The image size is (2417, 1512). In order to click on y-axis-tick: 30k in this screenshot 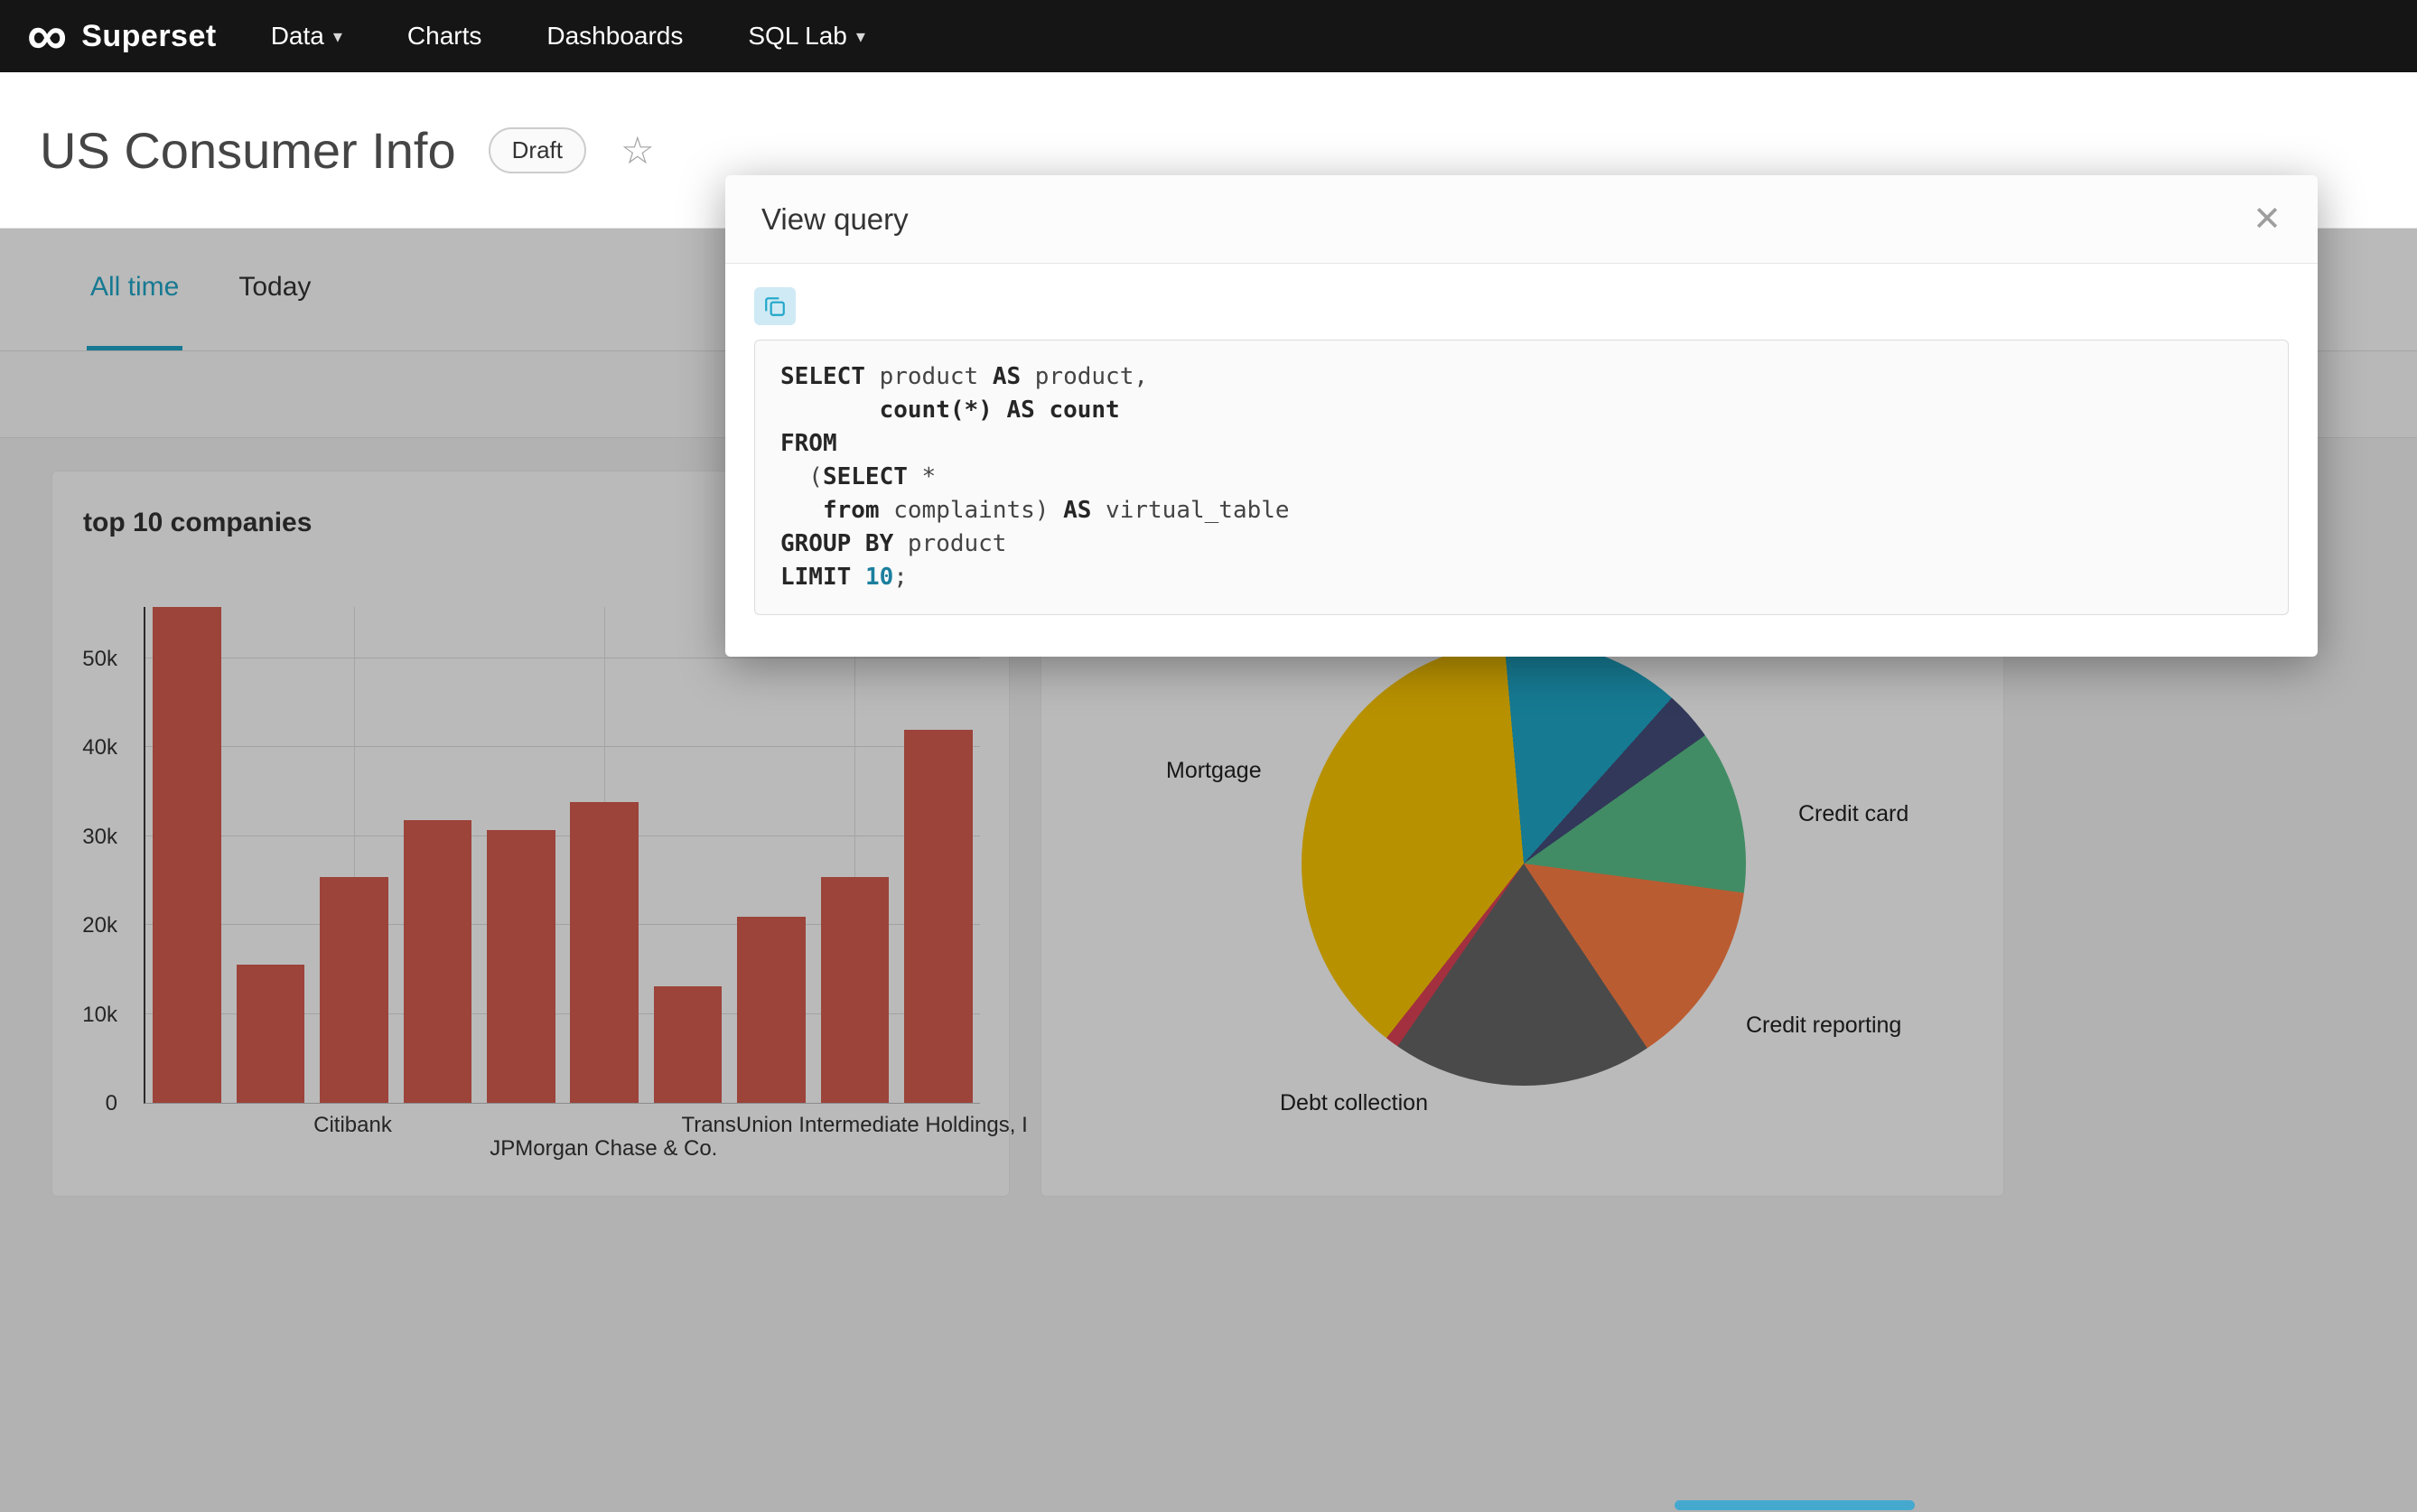, I will do `click(99, 836)`.